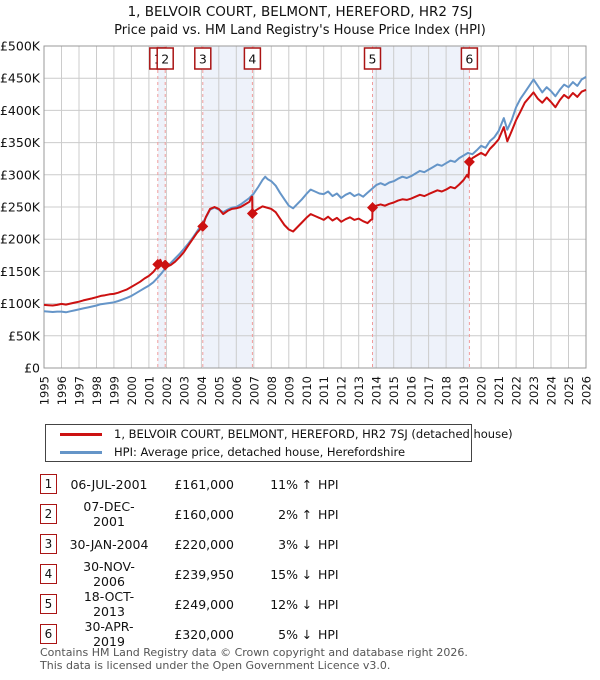 The width and height of the screenshot is (600, 680). What do you see at coordinates (517, 390) in the screenshot?
I see `x-axis-tick-label: 2022` at bounding box center [517, 390].